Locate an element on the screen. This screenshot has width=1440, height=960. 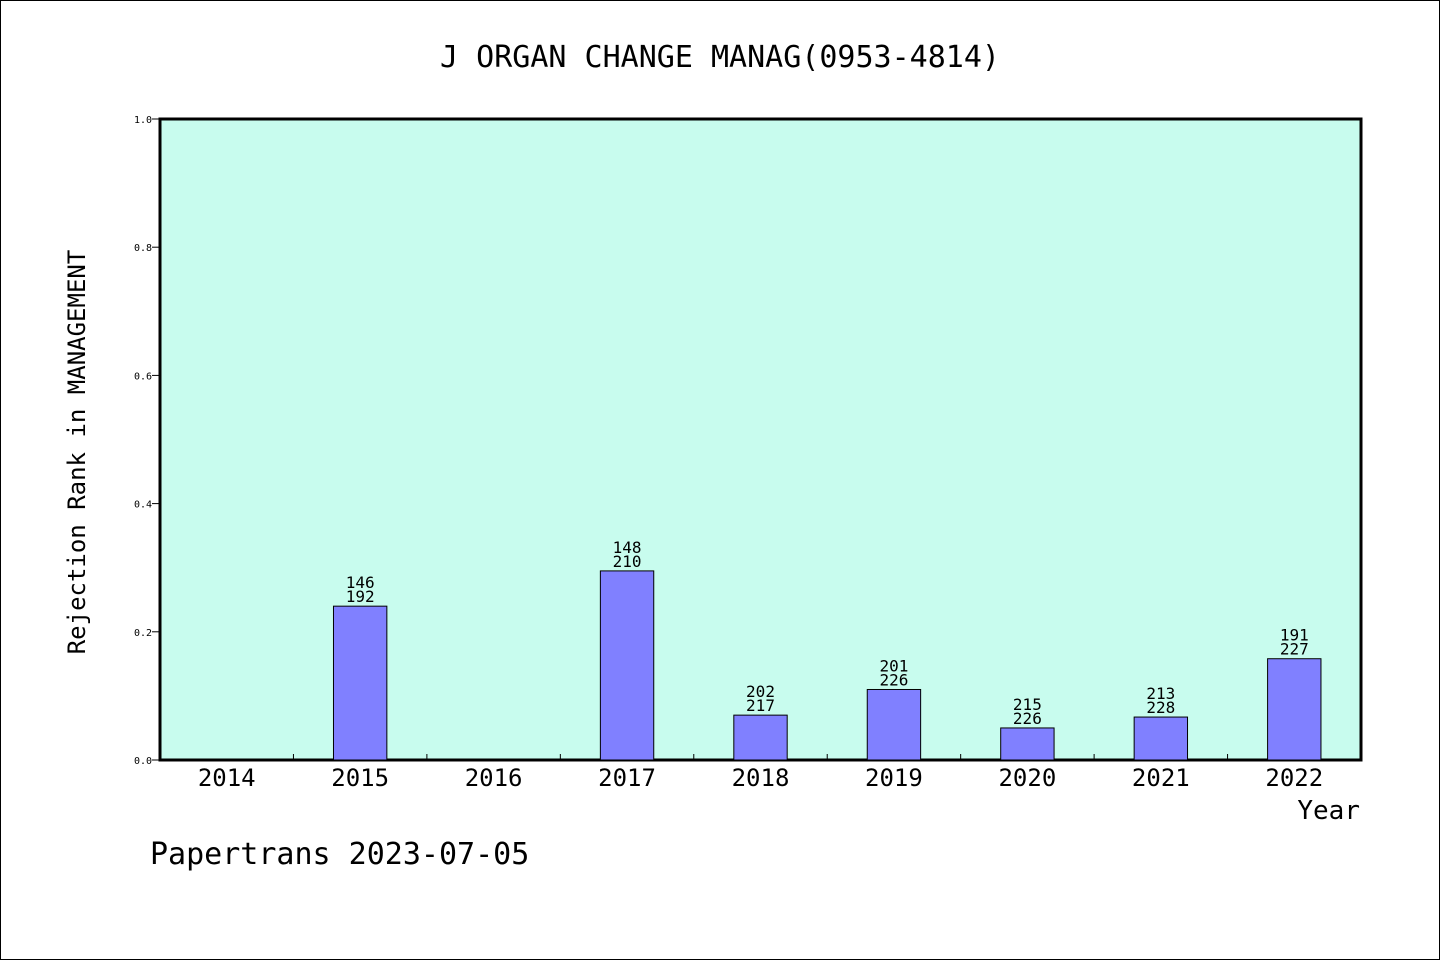
x-axis-label: Year is located at coordinates (1328, 811).